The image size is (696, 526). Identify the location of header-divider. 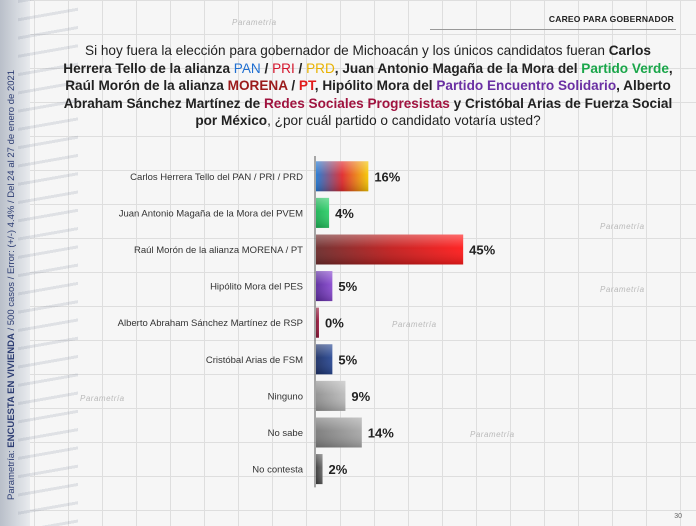
(553, 29).